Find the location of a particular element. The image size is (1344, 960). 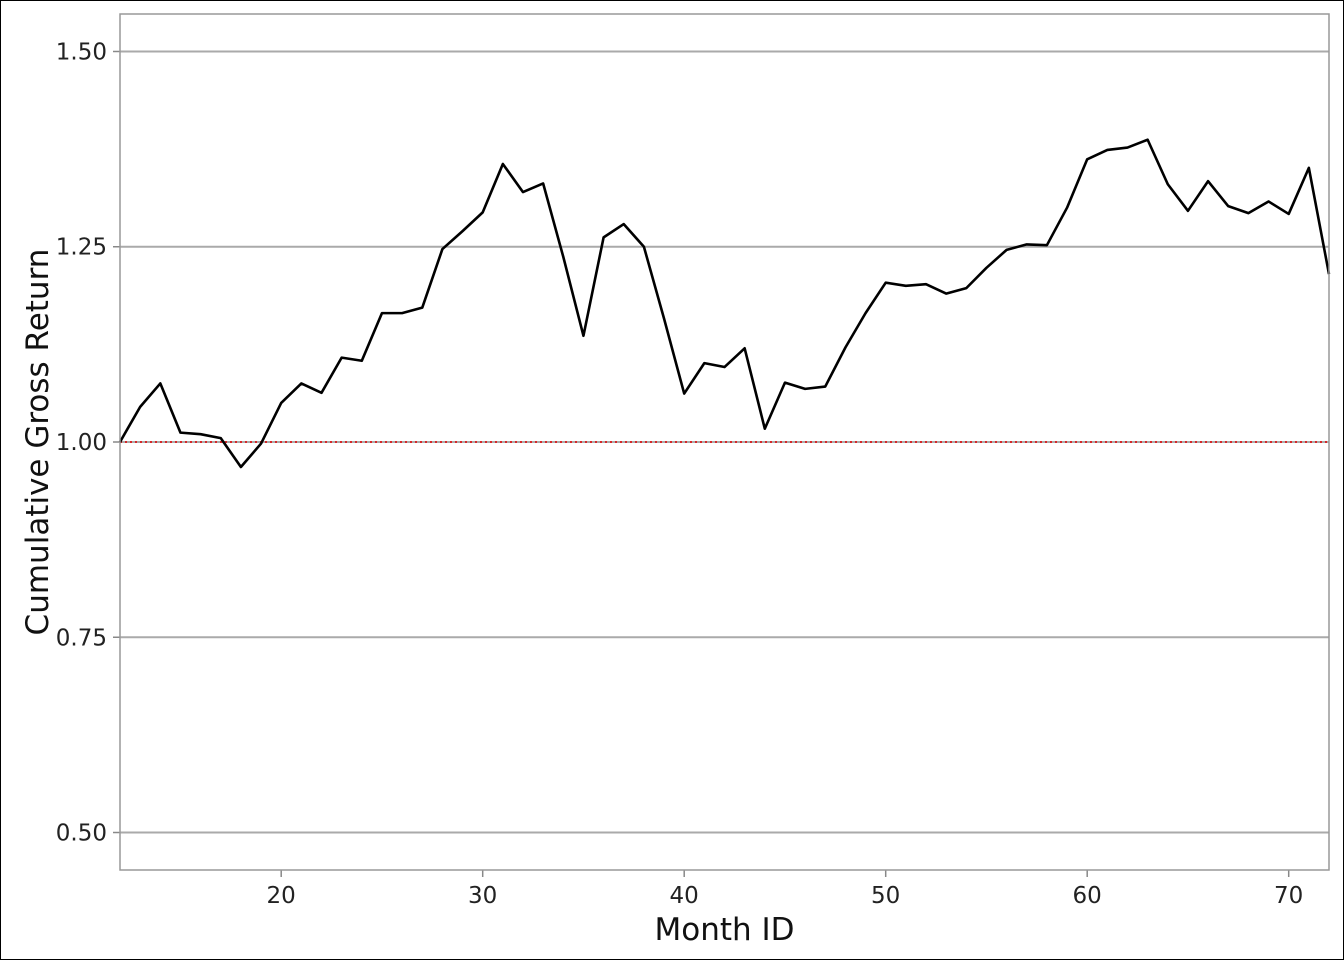

x-tick-label-4: 60 is located at coordinates (1087, 896).